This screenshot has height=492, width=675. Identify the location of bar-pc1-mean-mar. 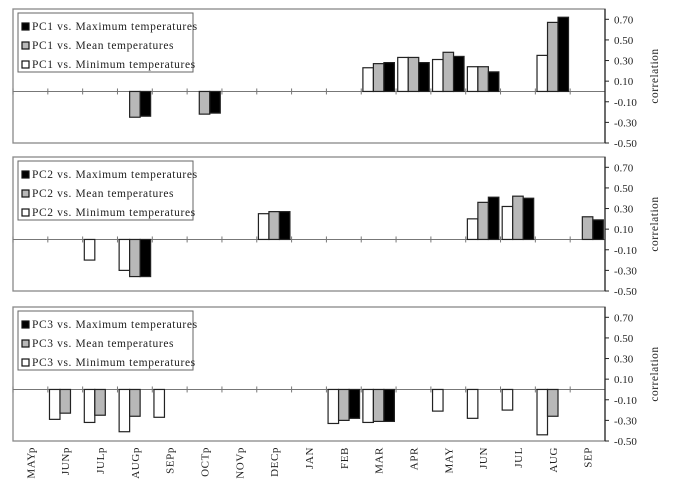
(378, 78).